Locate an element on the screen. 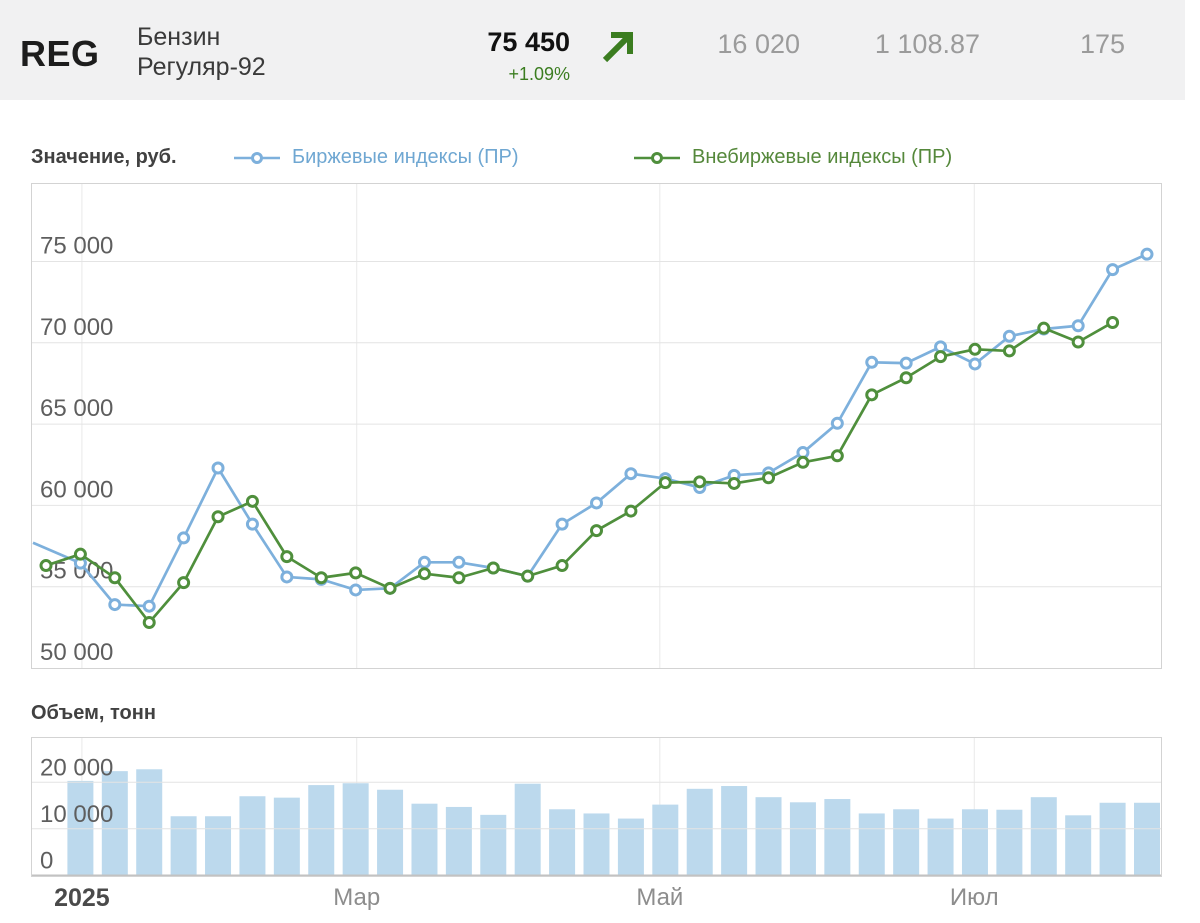  legend-exchange-indices: Биржевые индексы (ПР) is located at coordinates (376, 157).